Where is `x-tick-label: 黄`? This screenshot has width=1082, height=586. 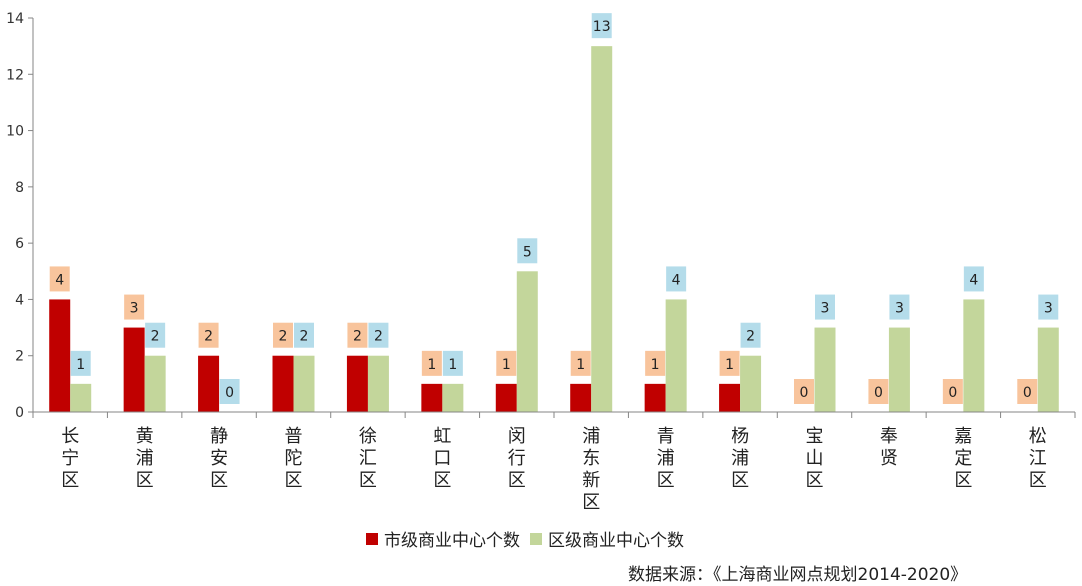 x-tick-label: 黄 is located at coordinates (145, 436).